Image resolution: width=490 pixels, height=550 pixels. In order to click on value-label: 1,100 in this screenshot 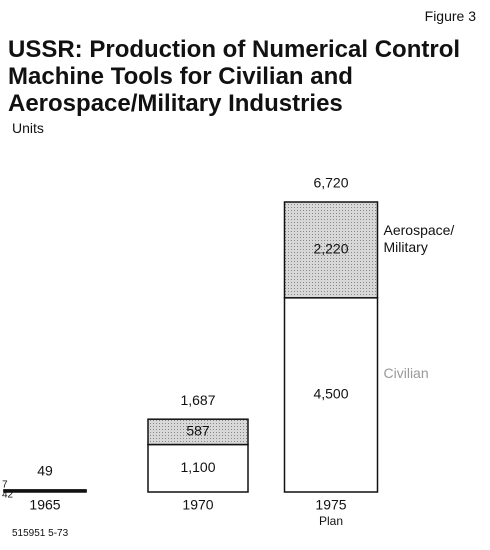, I will do `click(197, 467)`.